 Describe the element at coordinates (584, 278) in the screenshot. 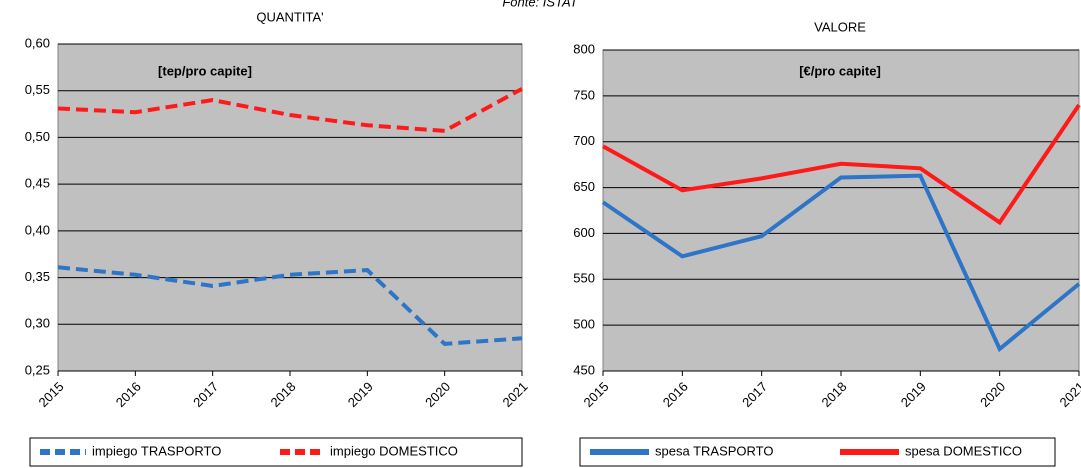

I see `y-tick-label: 550` at that location.